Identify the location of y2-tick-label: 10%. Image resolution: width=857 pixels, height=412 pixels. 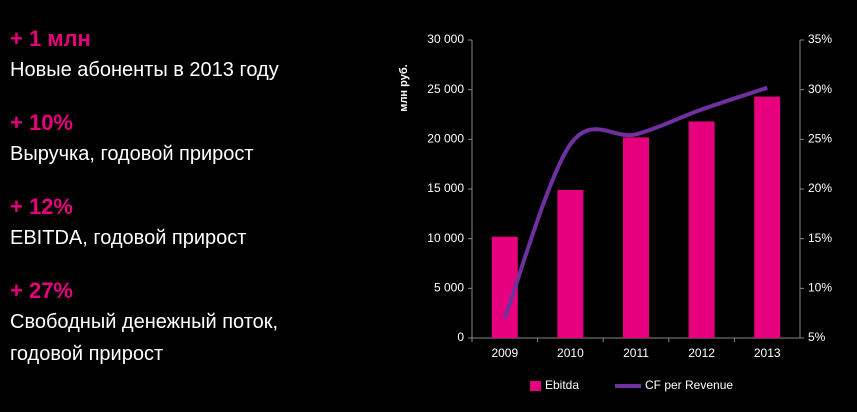
(820, 288).